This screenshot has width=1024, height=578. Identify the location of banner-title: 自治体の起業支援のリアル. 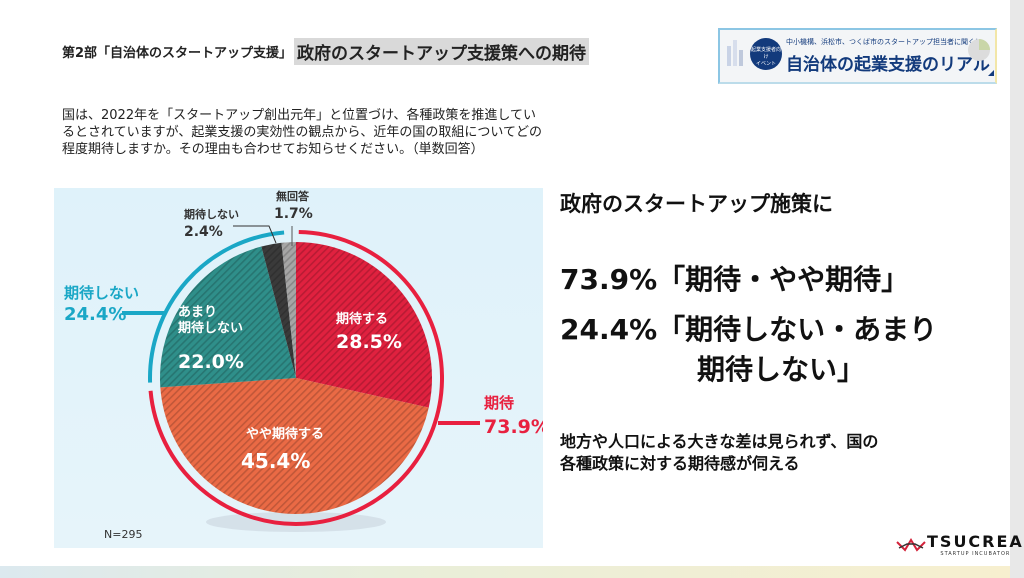
(888, 65).